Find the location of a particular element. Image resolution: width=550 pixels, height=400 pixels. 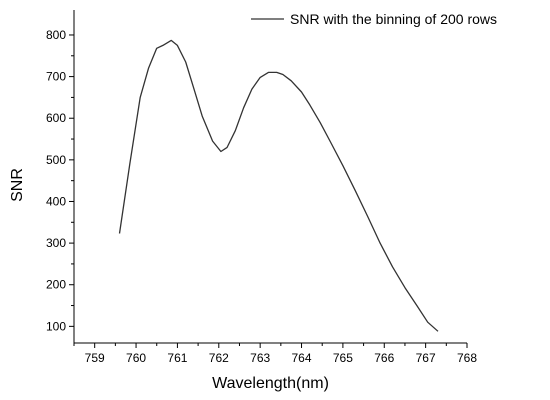

x-tick-label: 764 is located at coordinates (302, 358).